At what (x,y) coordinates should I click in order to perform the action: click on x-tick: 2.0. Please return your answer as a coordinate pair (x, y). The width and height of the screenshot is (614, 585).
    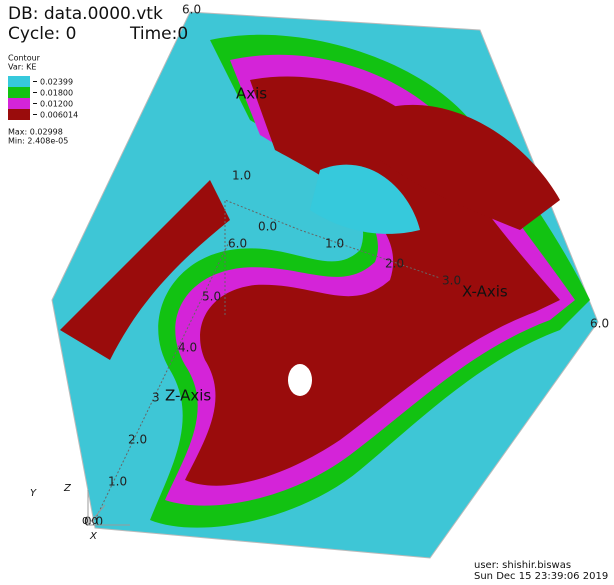
    Looking at the image, I should click on (394, 264).